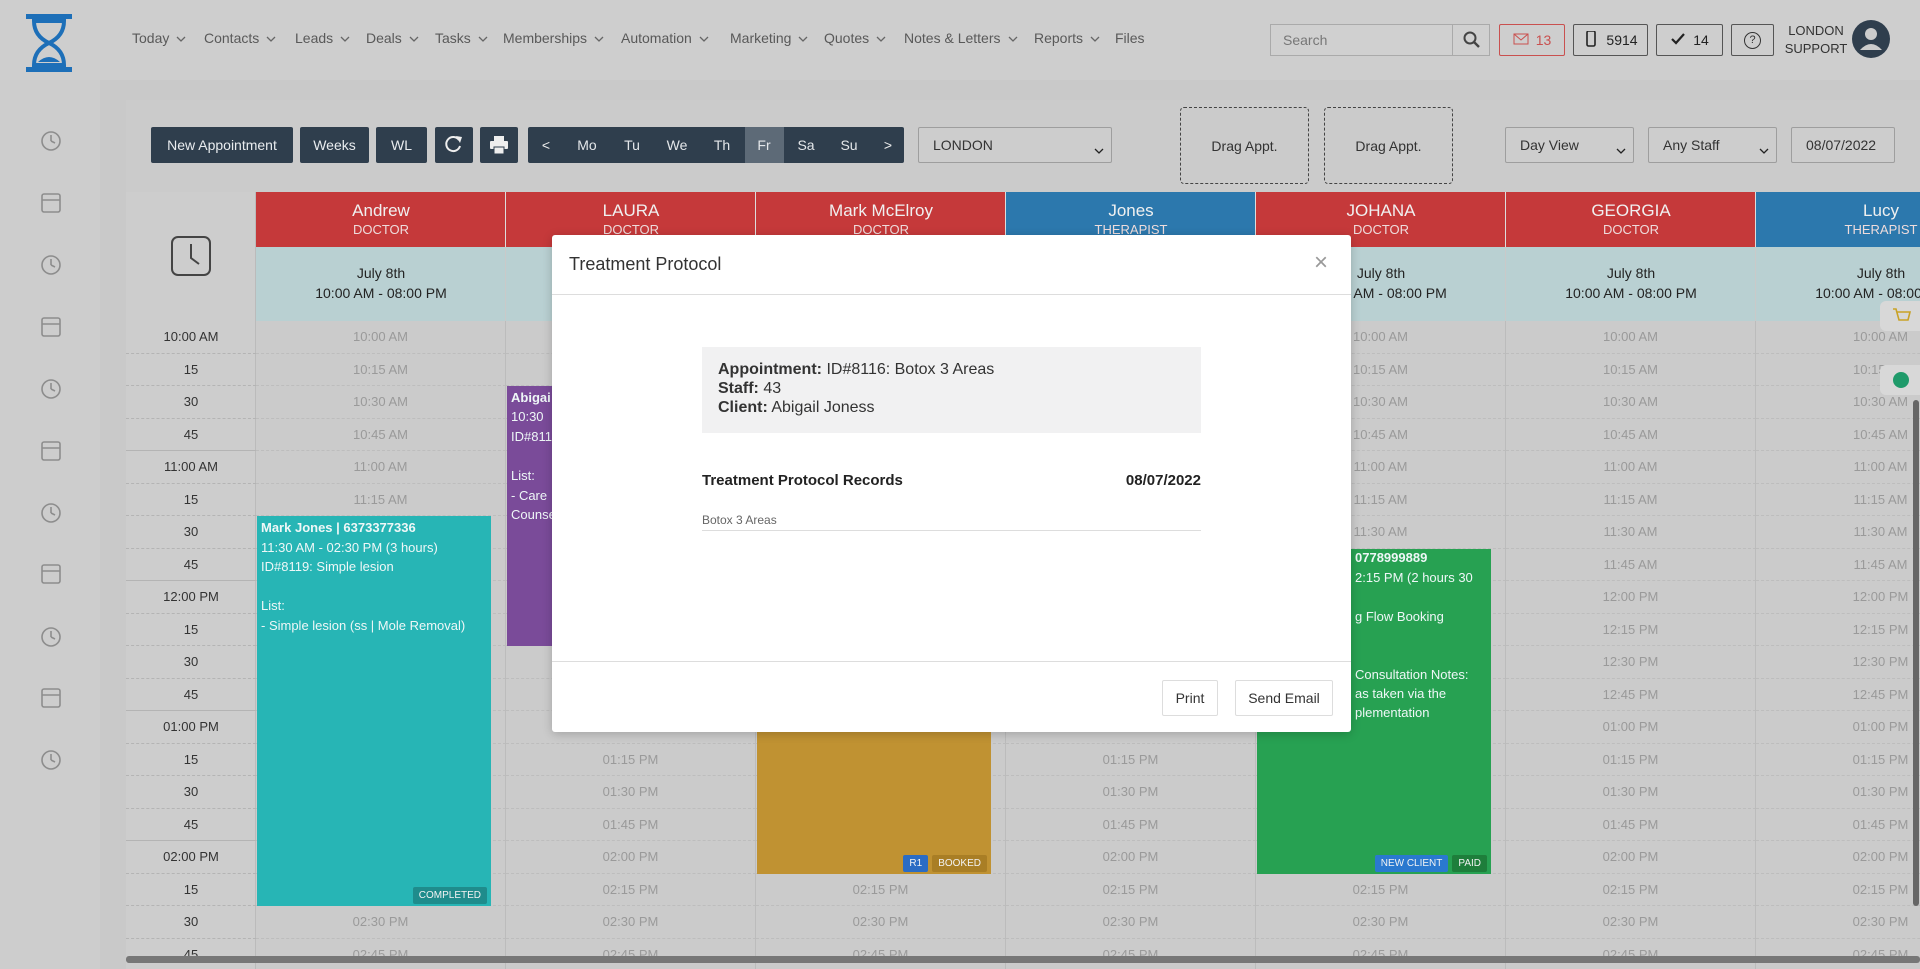  I want to click on day-button: Tu, so click(632, 145).